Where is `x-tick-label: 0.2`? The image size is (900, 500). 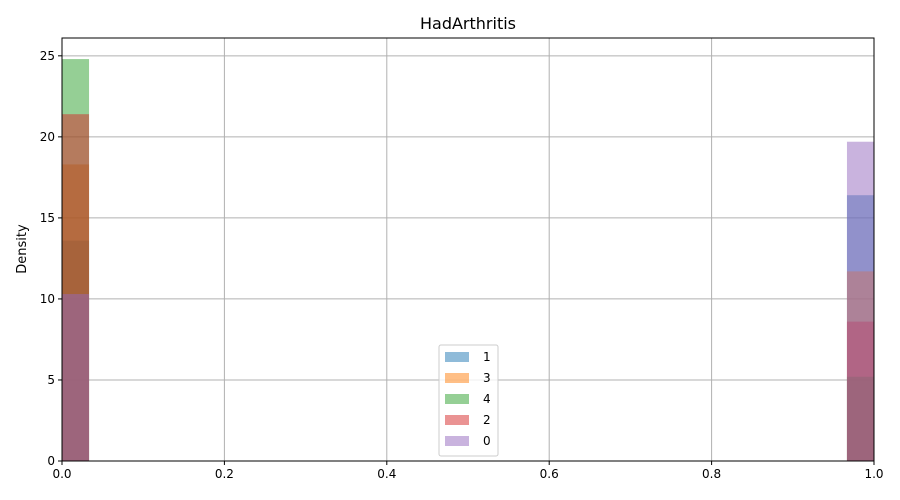 x-tick-label: 0.2 is located at coordinates (224, 474).